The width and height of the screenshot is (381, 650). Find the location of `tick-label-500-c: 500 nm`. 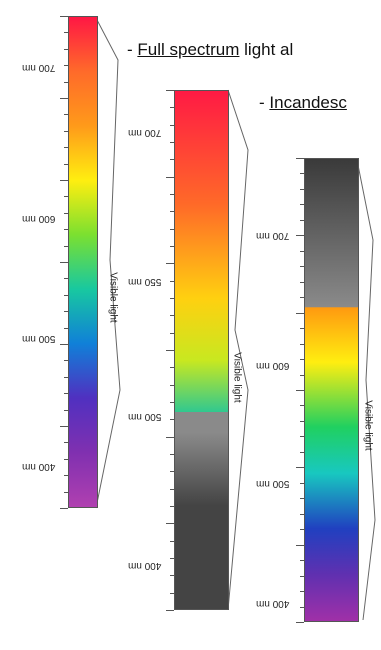

tick-label-500-c: 500 nm is located at coordinates (273, 483).